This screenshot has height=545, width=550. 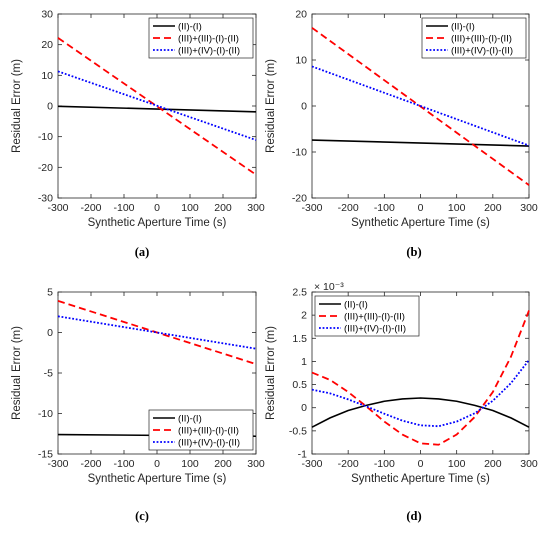 I want to click on y-tick-label: 2.5, so click(x=299, y=293).